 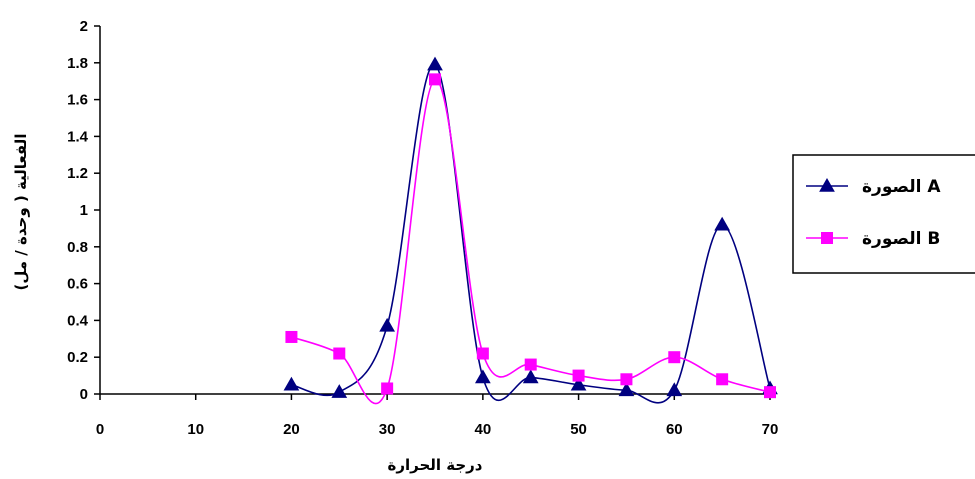 What do you see at coordinates (77, 284) in the screenshot?
I see `y-tick-label: 0.6` at bounding box center [77, 284].